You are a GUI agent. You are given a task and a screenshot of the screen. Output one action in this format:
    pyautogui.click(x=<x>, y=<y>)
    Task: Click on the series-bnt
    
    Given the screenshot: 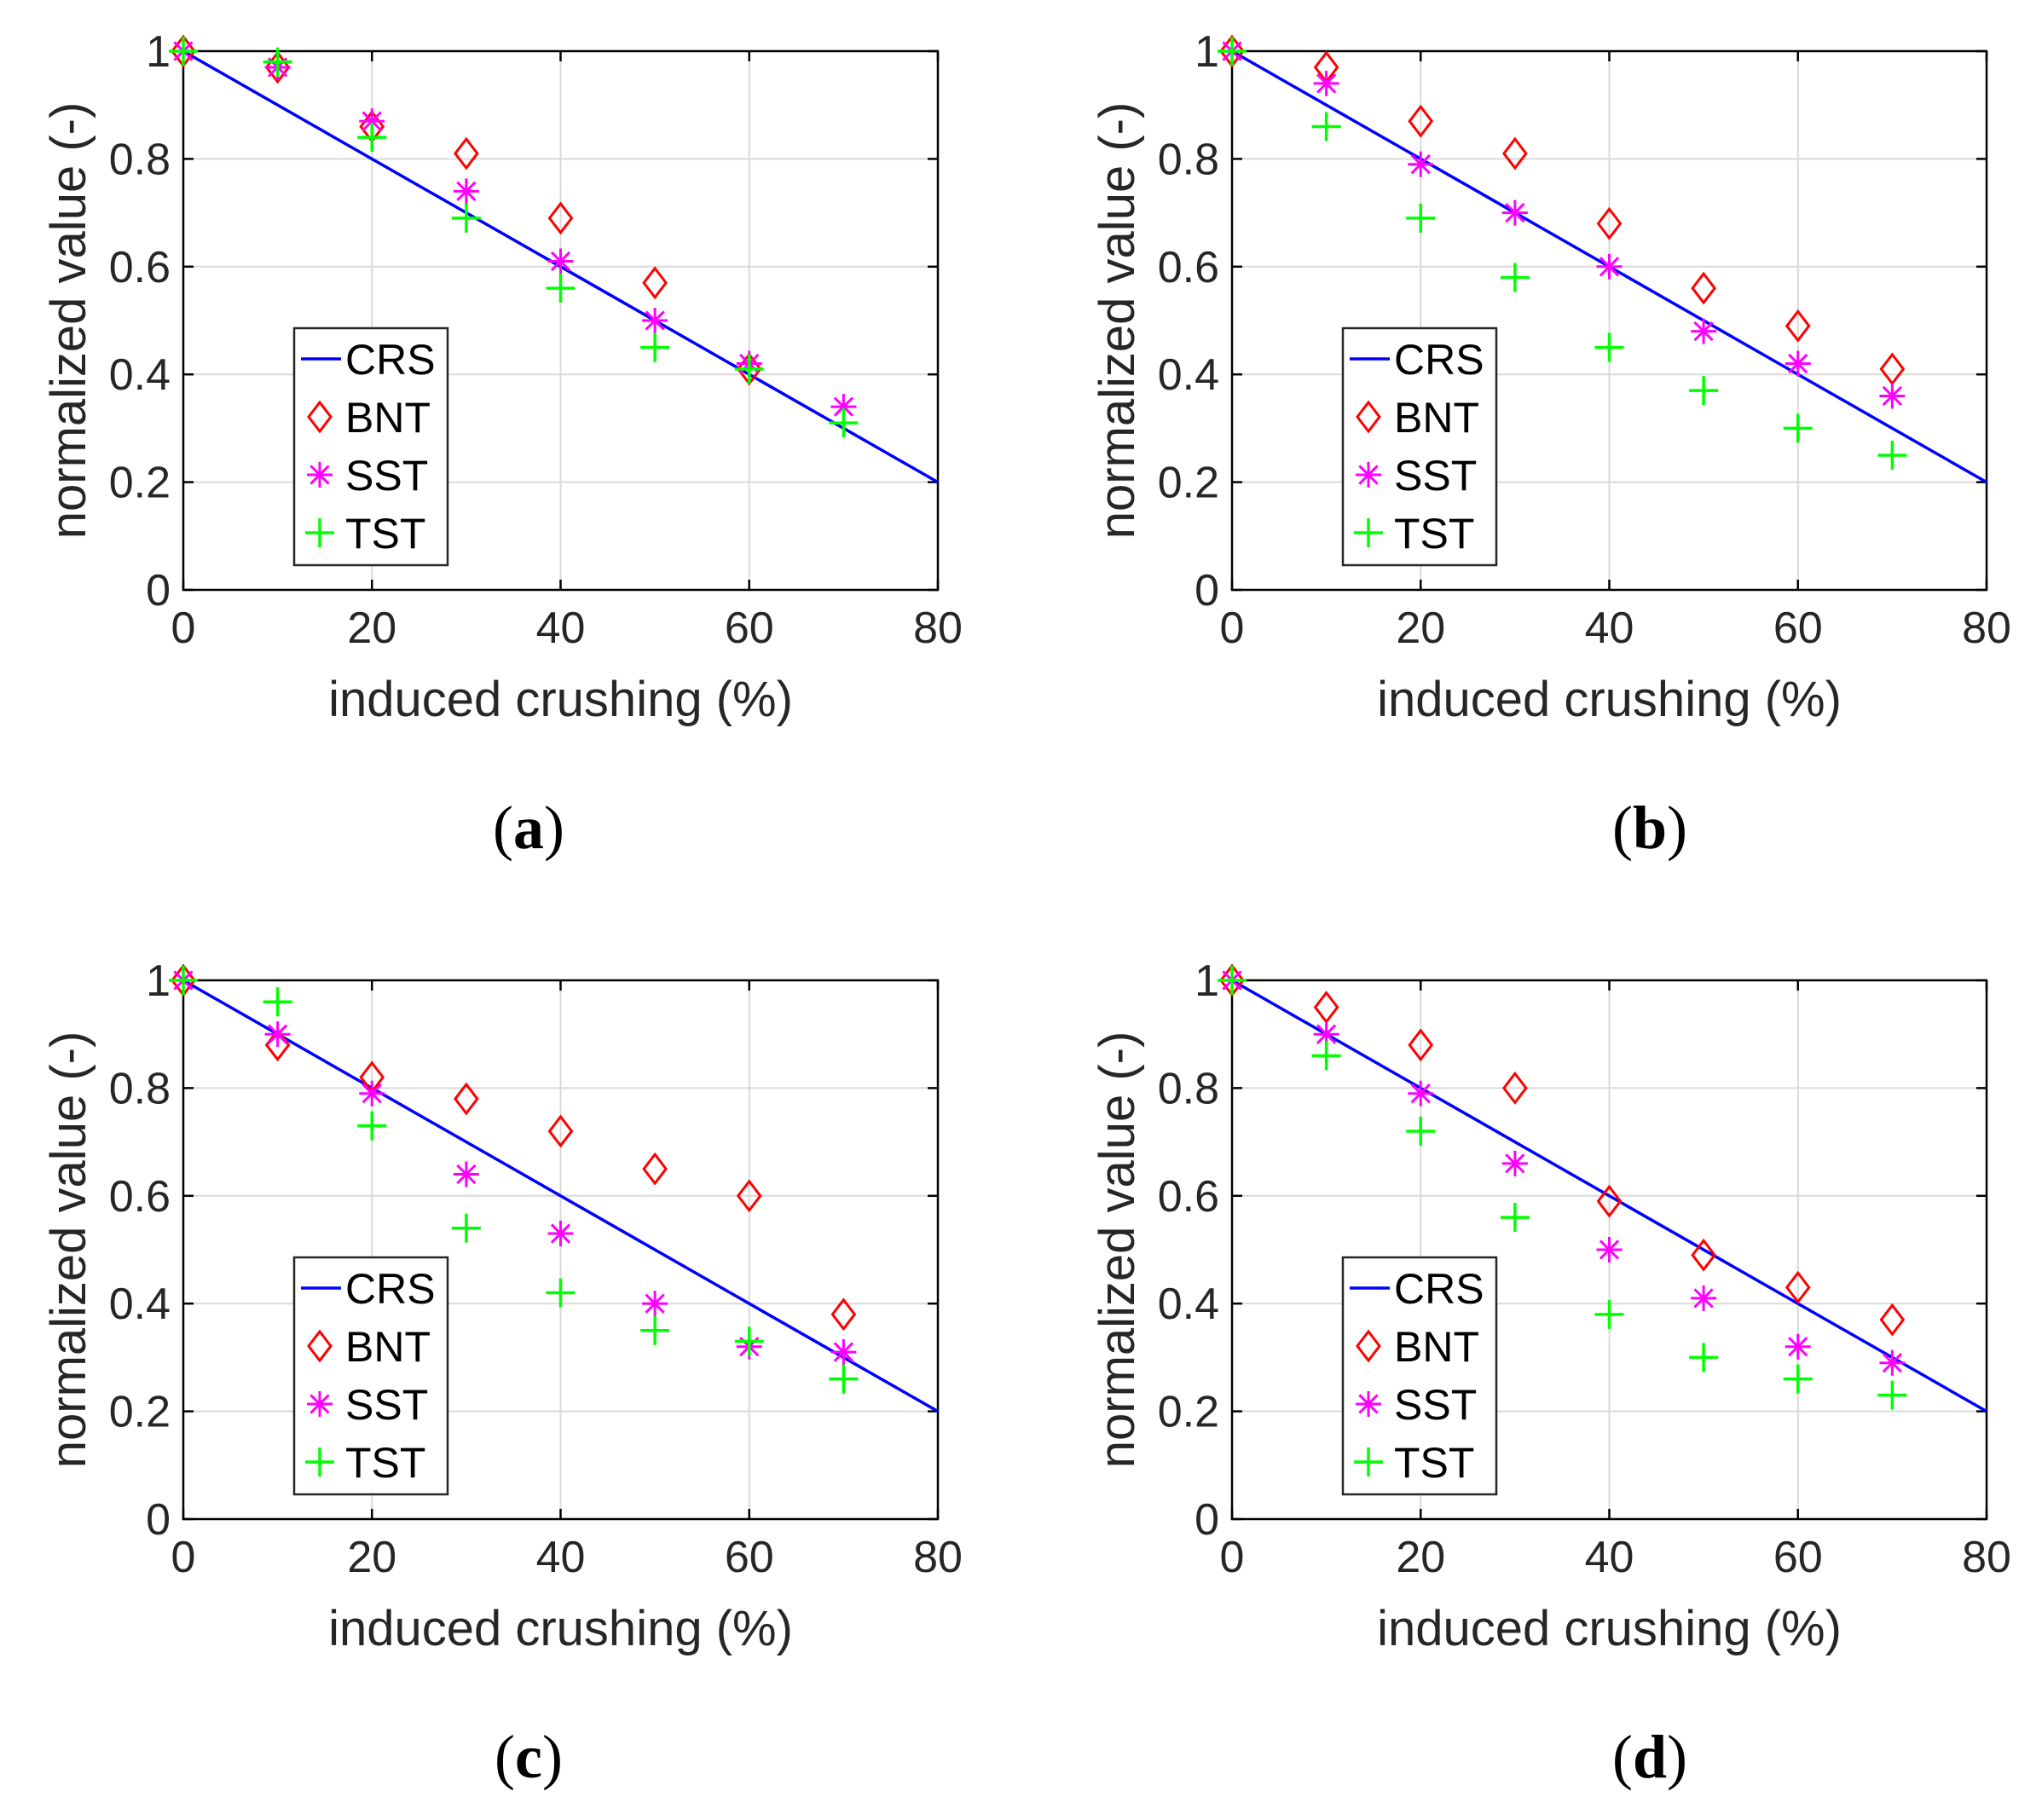 What is the action you would take?
    pyautogui.click(x=514, y=1147)
    